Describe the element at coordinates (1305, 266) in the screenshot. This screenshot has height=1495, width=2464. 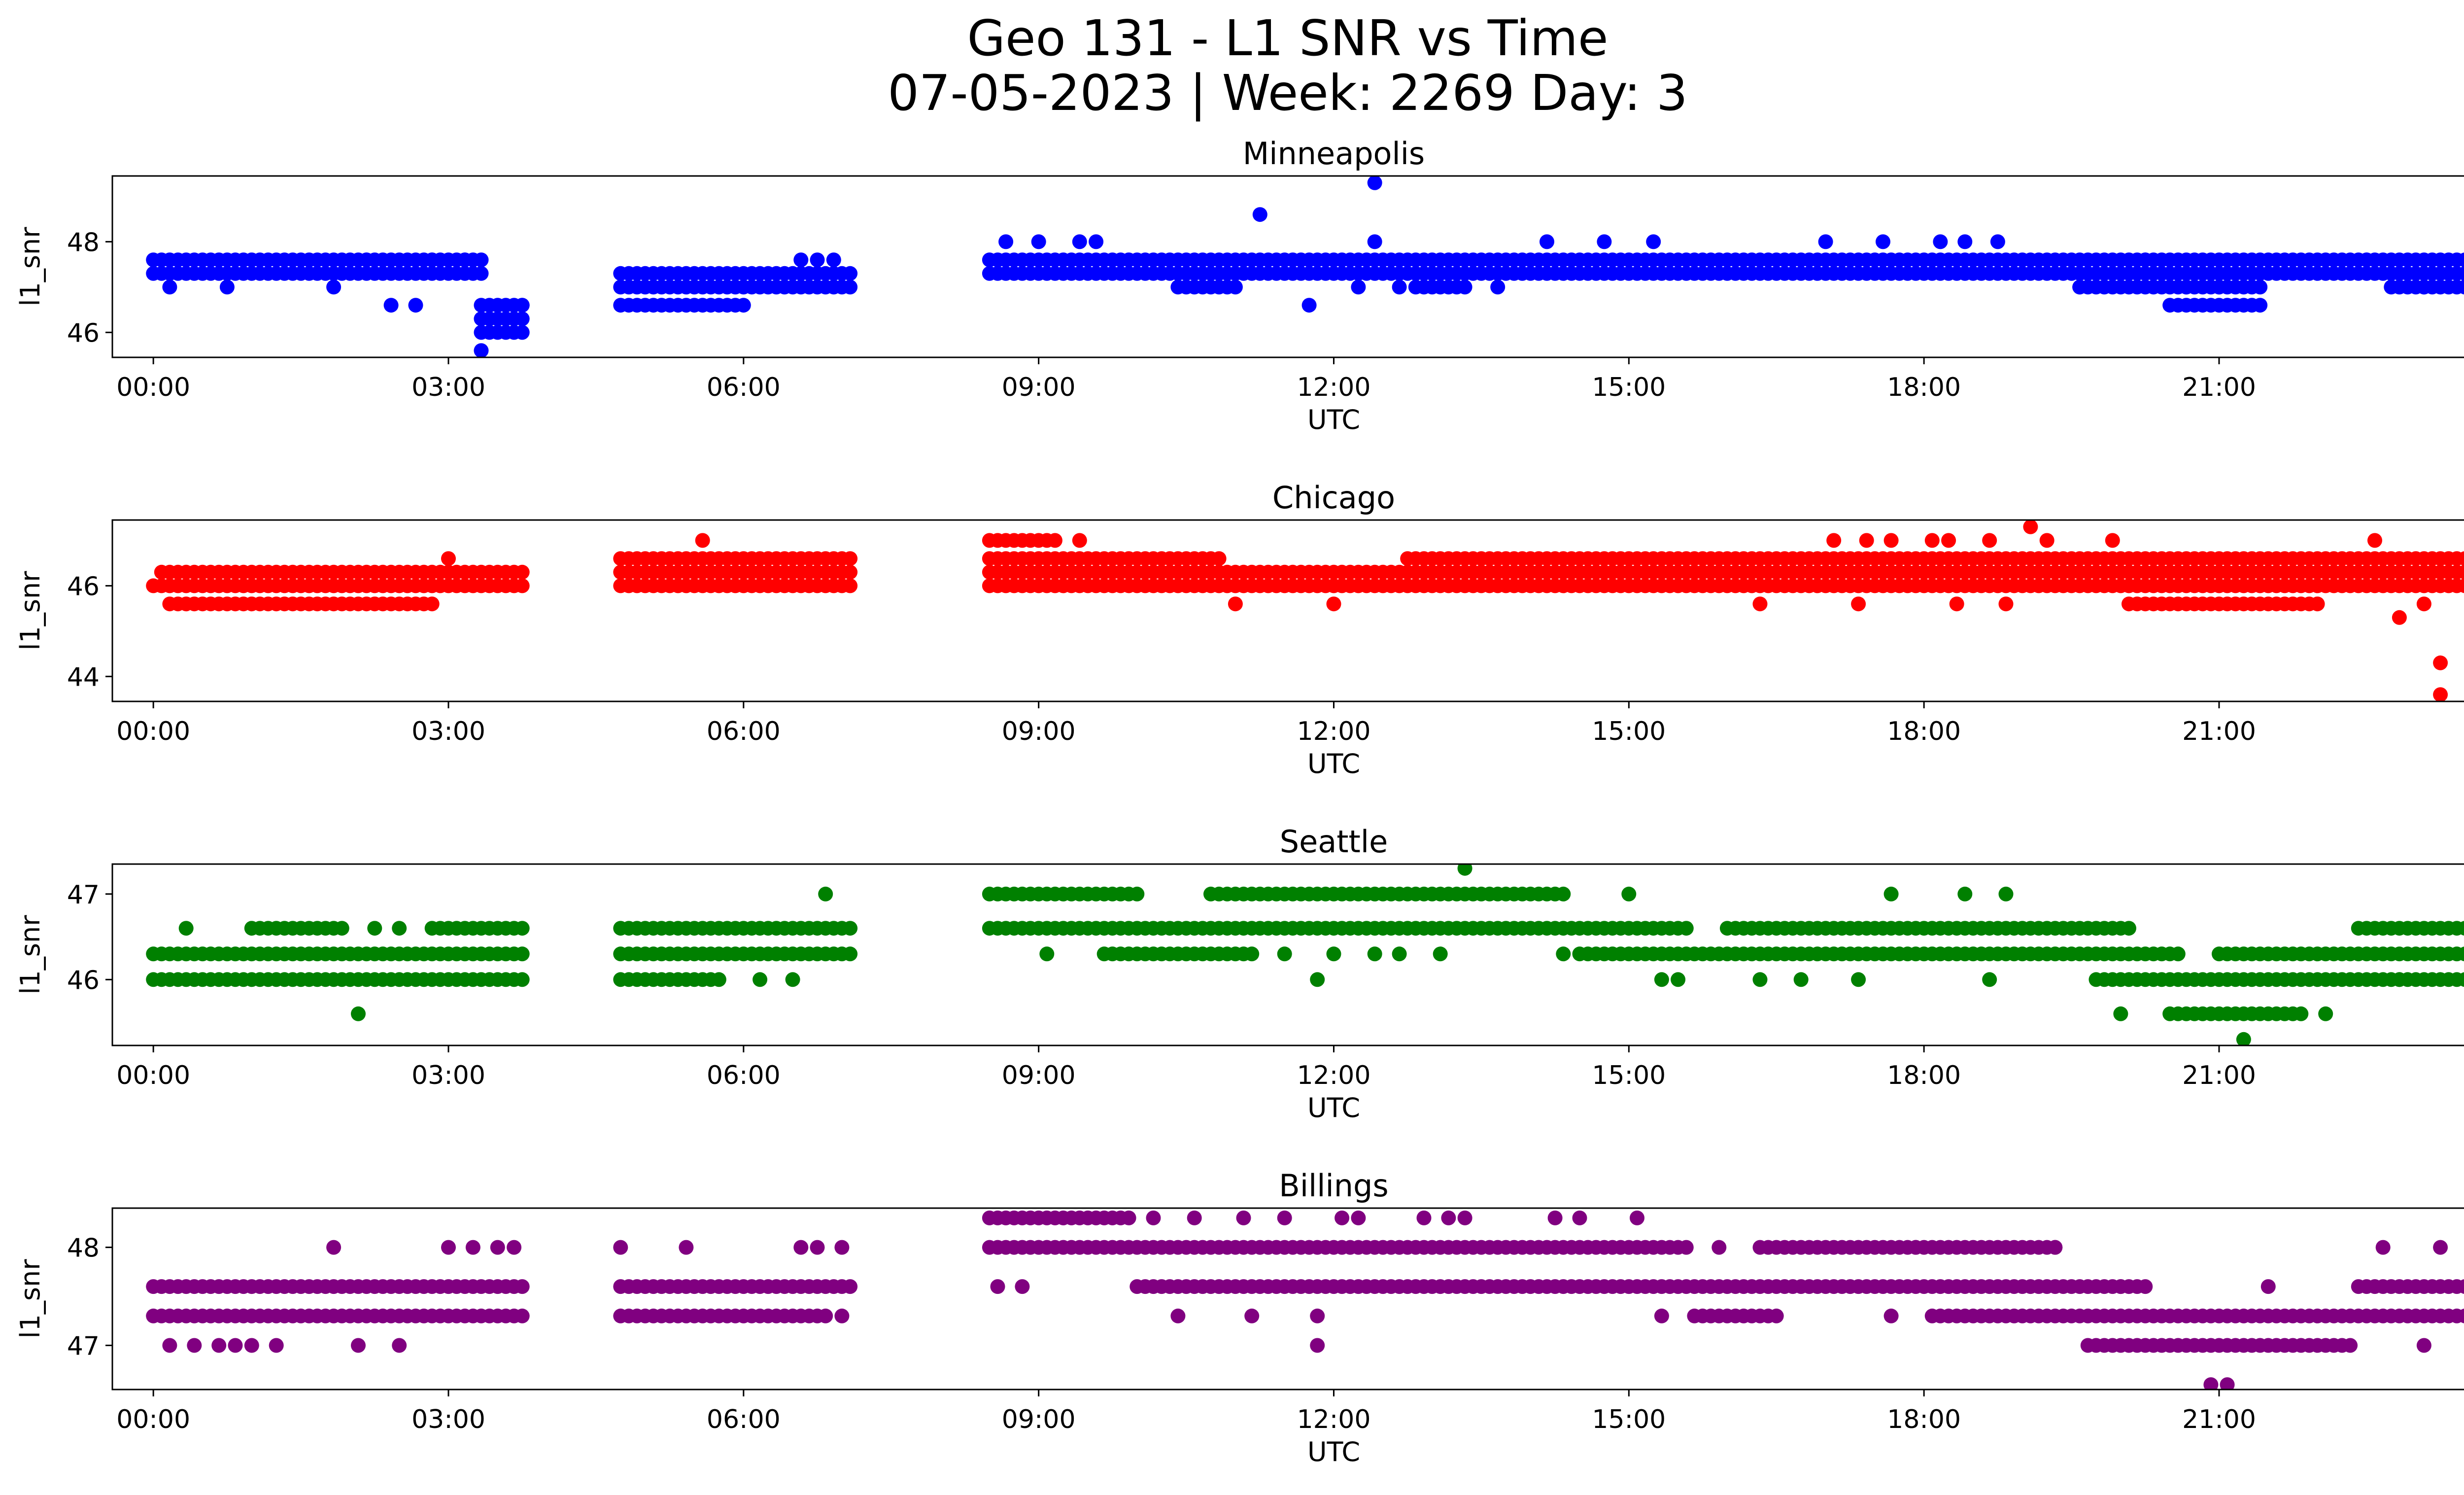
I see `series-points` at that location.